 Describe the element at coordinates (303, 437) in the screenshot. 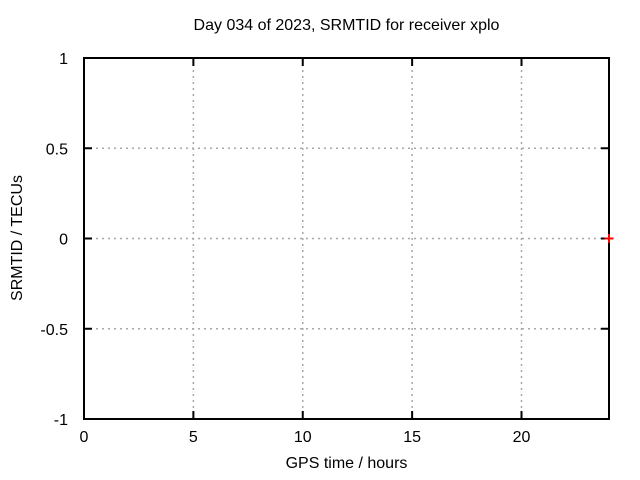

I see `x-tick-label: 10` at that location.